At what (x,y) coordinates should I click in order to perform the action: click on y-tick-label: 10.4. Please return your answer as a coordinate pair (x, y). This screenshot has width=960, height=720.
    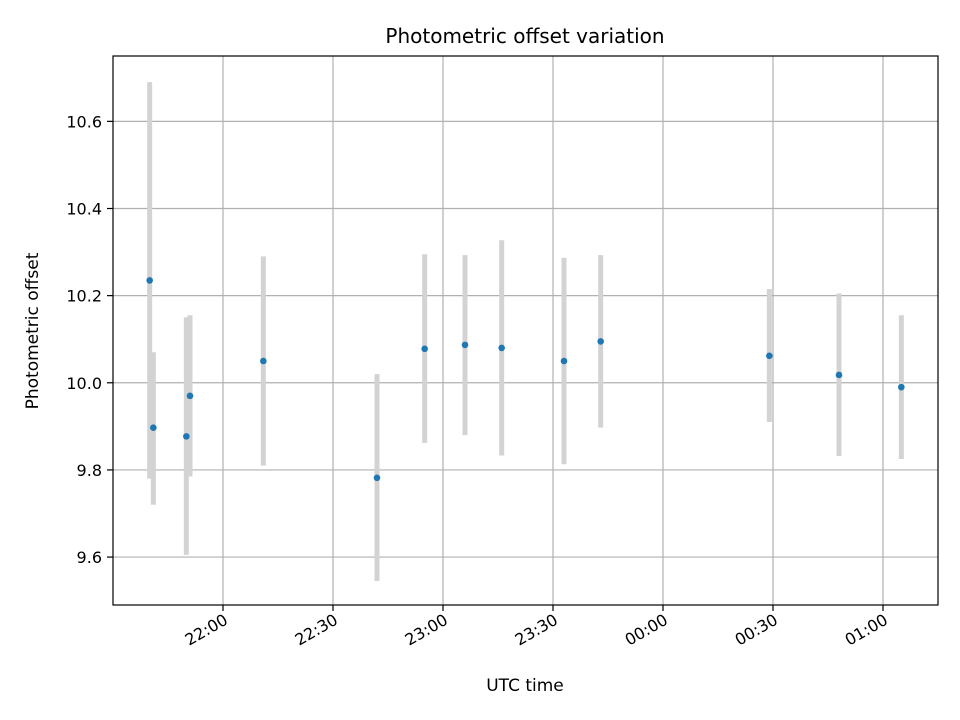
    Looking at the image, I should click on (84, 209).